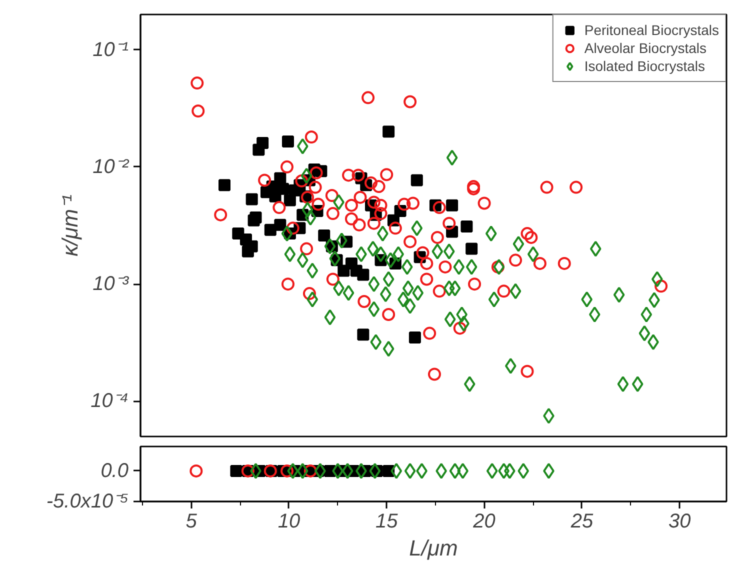 This screenshot has width=736, height=571. I want to click on y-tick-label: 0.0, so click(114, 471).